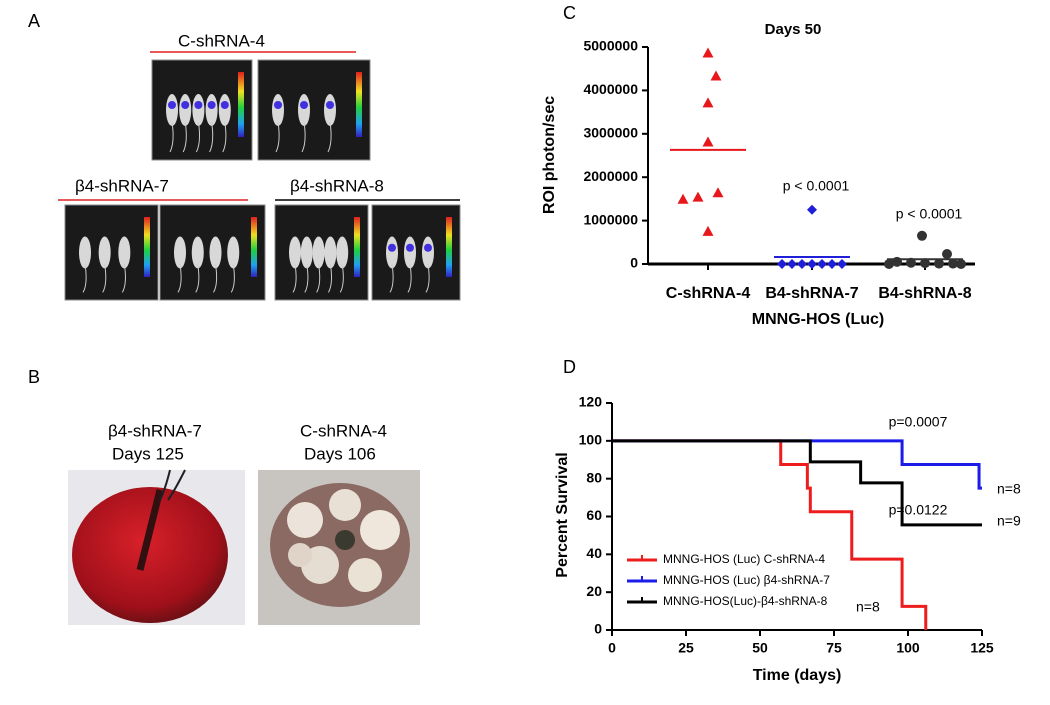 The image size is (1050, 705). What do you see at coordinates (745, 601) in the screenshot?
I see `legend-label: MNNG-HOS(Luc)-β4-shRNA-8` at bounding box center [745, 601].